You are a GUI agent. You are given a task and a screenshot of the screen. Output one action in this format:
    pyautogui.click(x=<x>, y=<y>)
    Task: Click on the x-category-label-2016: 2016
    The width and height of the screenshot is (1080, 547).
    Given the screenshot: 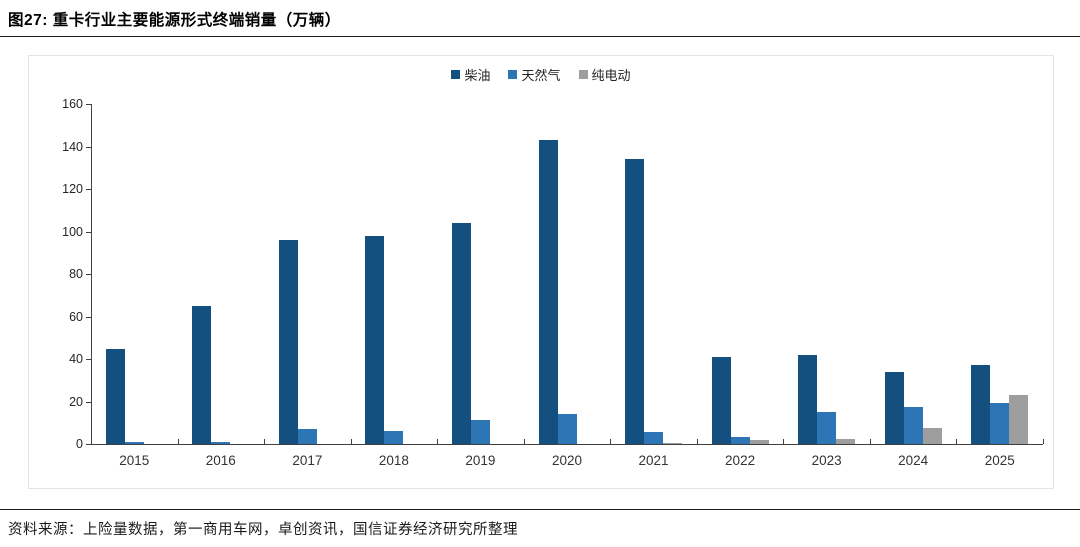 What is the action you would take?
    pyautogui.click(x=220, y=460)
    